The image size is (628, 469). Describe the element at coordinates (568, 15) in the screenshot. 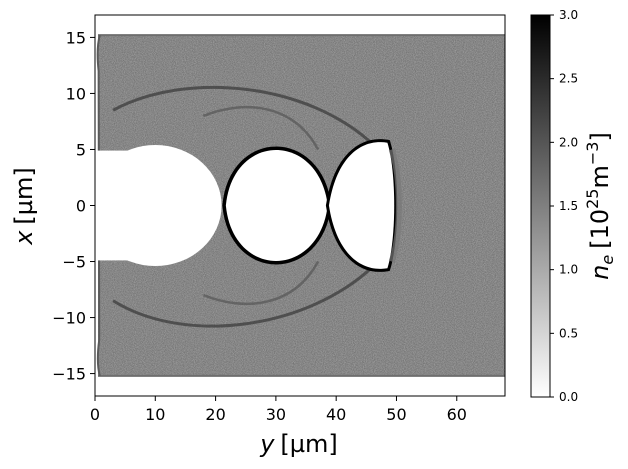

I see `colorbar-tick-label: 3.0` at that location.